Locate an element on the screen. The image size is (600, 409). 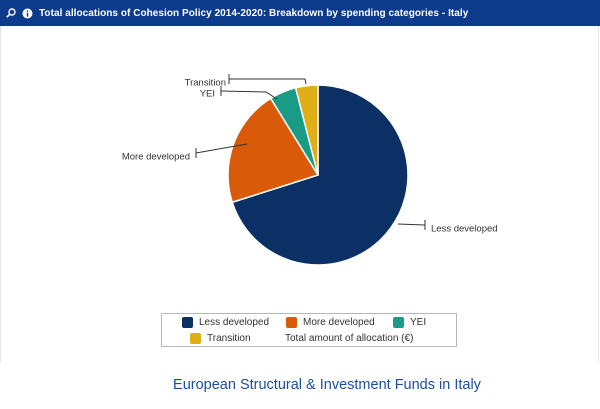
legend-item-less-developed: Less developed is located at coordinates (225, 322).